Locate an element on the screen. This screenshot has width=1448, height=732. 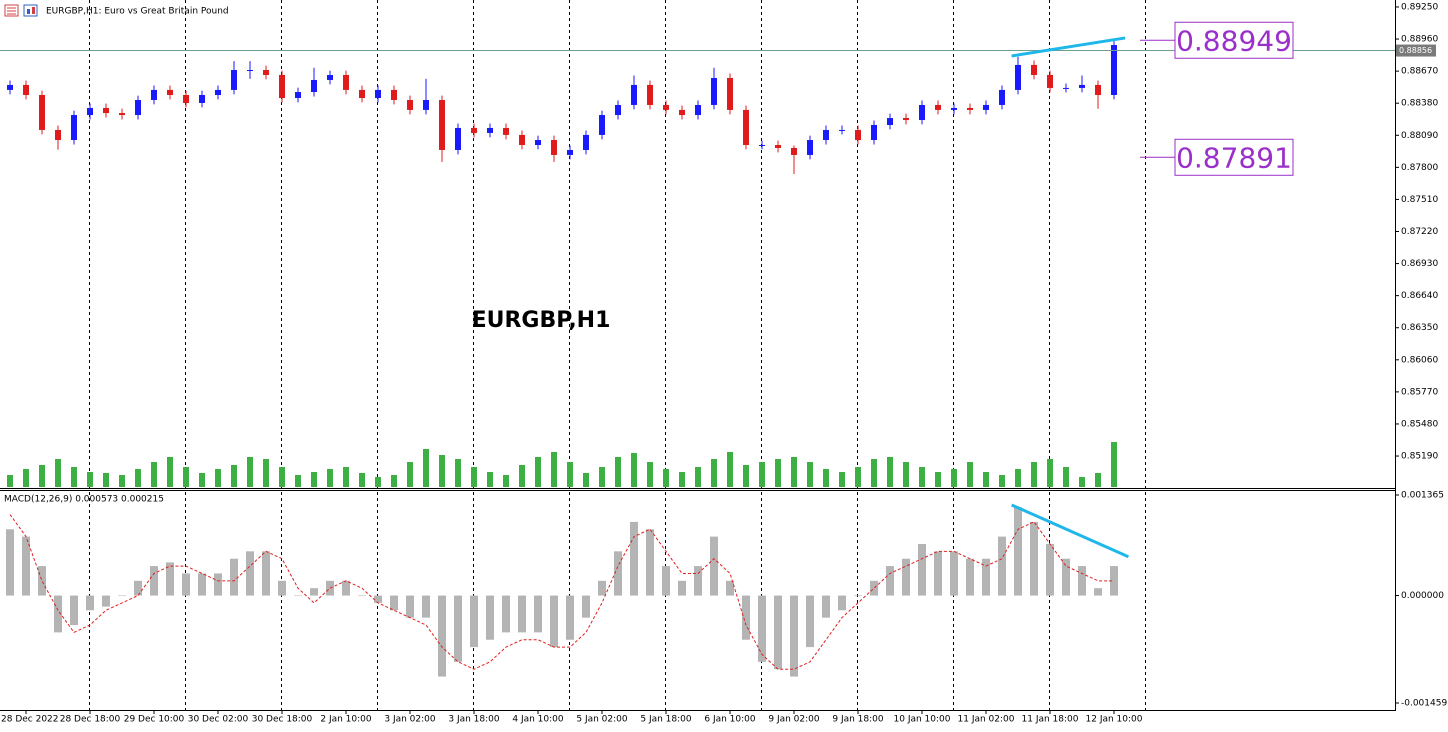
y-tick-label: 0.85770 is located at coordinates (1419, 392).